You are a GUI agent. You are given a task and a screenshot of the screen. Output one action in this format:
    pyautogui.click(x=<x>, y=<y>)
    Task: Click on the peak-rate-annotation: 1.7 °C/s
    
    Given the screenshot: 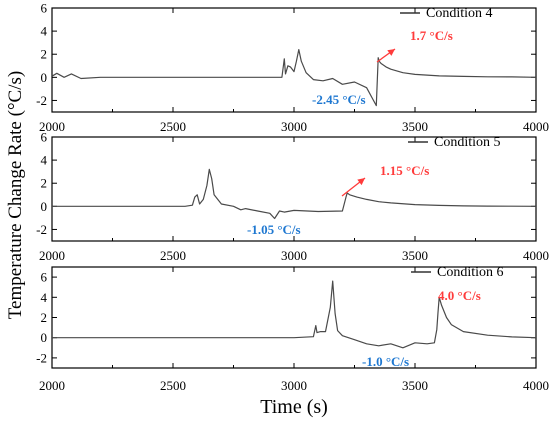 What is the action you would take?
    pyautogui.click(x=431, y=35)
    